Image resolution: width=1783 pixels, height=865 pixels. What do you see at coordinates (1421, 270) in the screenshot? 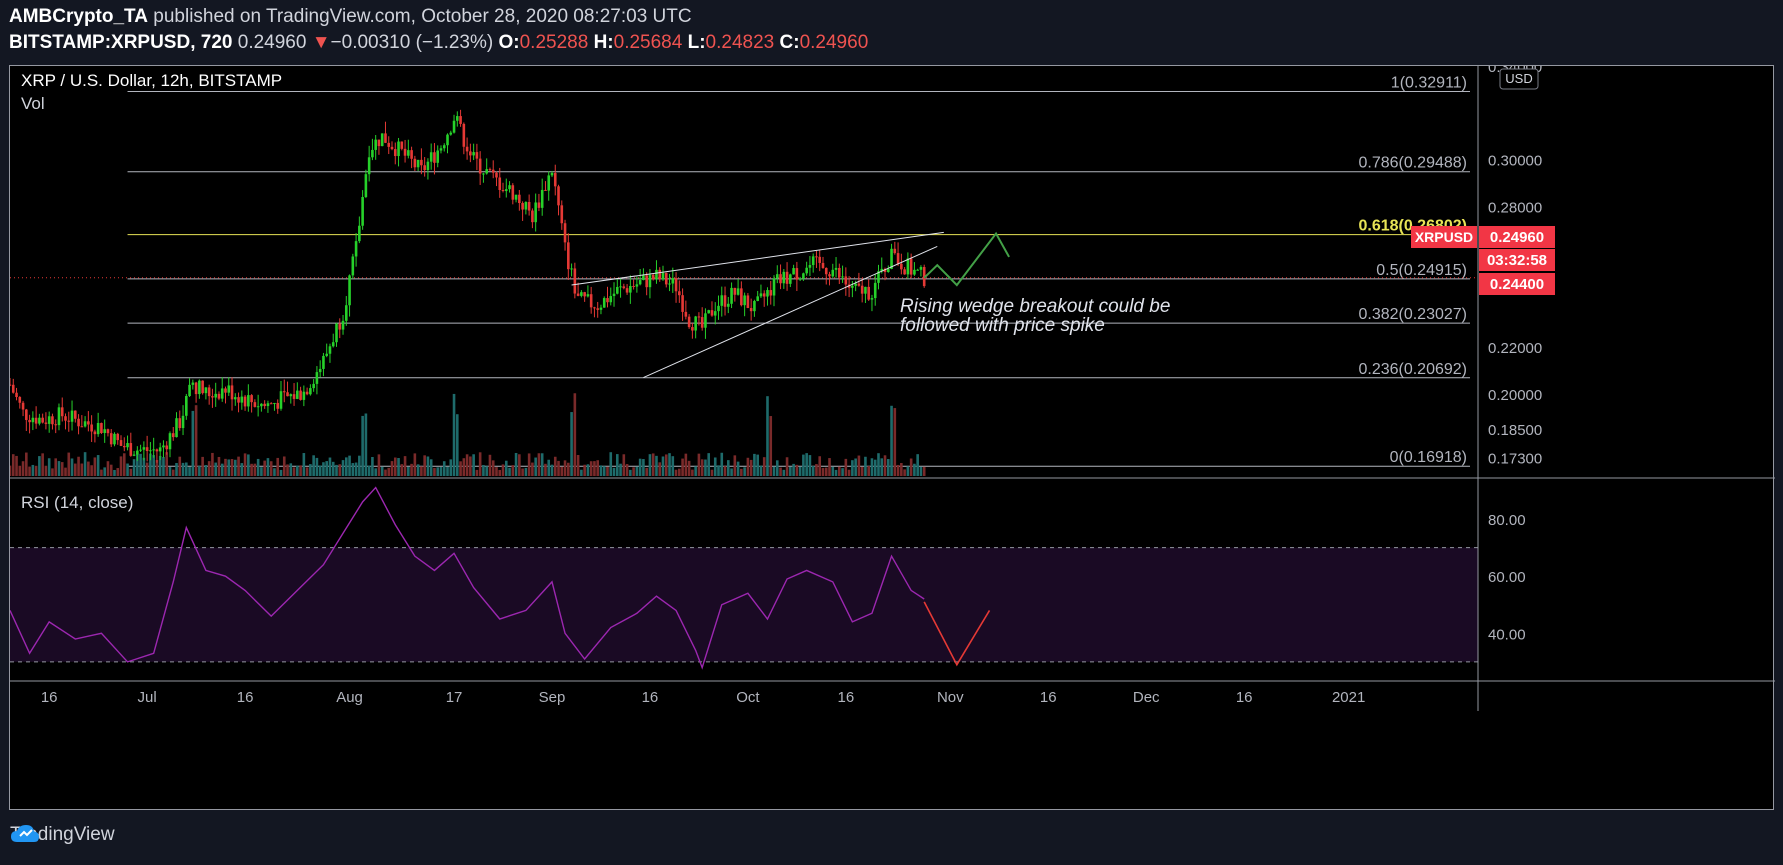
I see `fib-label-0.5: 0.5(0.24915)` at bounding box center [1421, 270].